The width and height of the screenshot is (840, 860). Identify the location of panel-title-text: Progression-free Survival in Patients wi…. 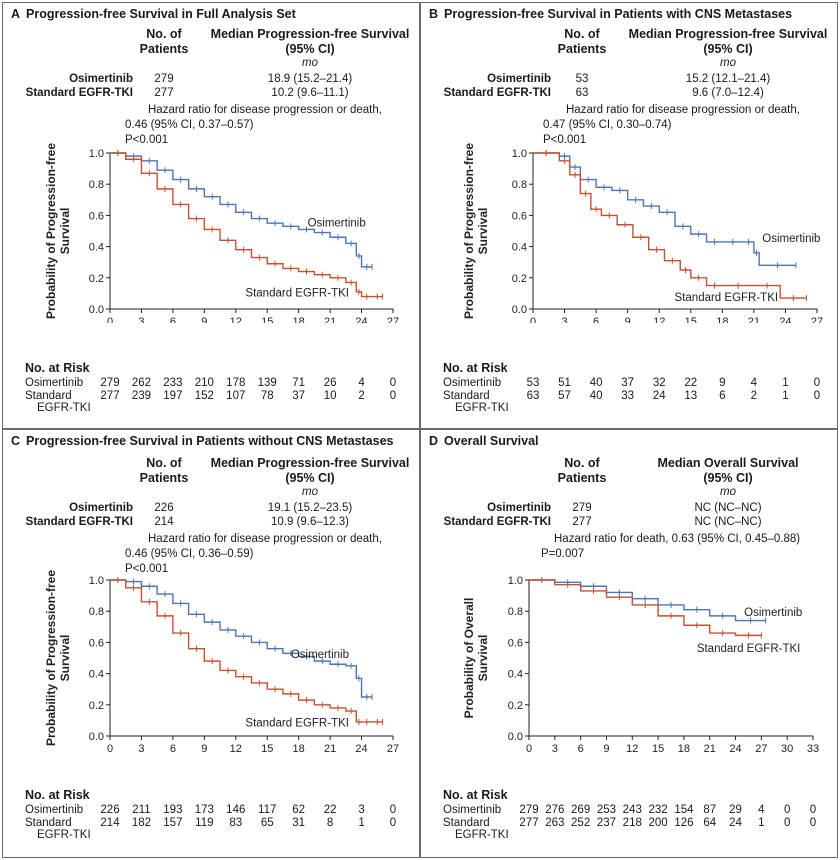
(618, 14).